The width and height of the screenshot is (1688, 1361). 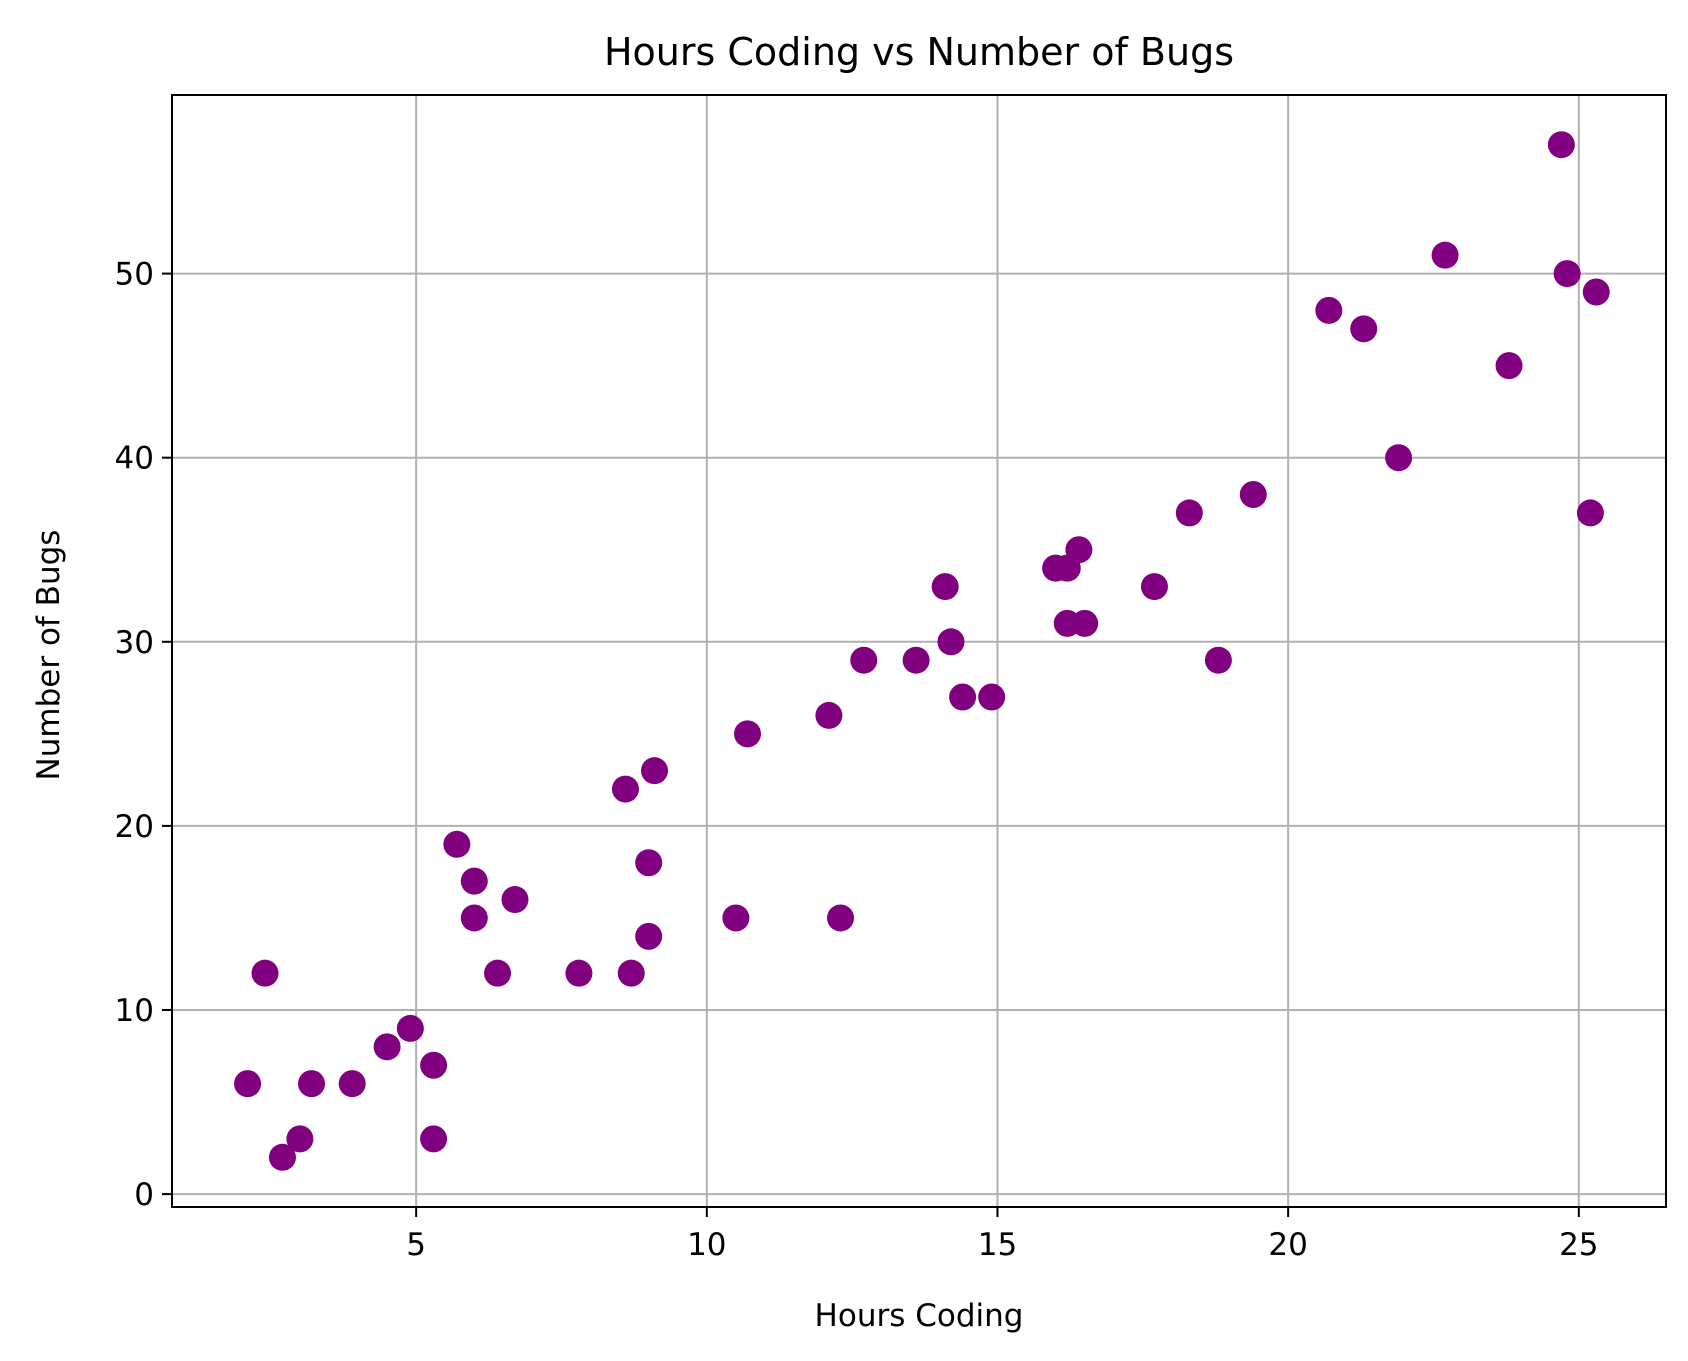 I want to click on chart-title: Hours Coding vs Number of Bugs, so click(x=919, y=52).